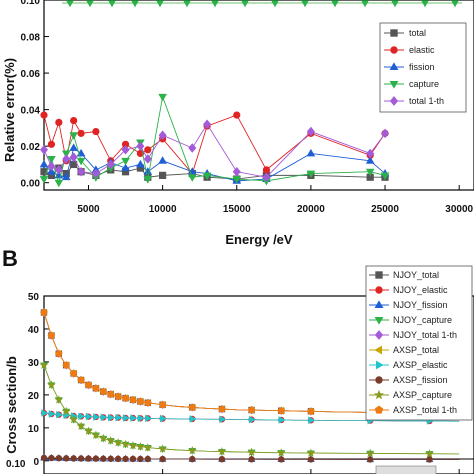 This screenshot has height=474, width=474. Describe the element at coordinates (31, 184) in the screenshot. I see `panel-a-y-tick-label: 0.00` at that location.